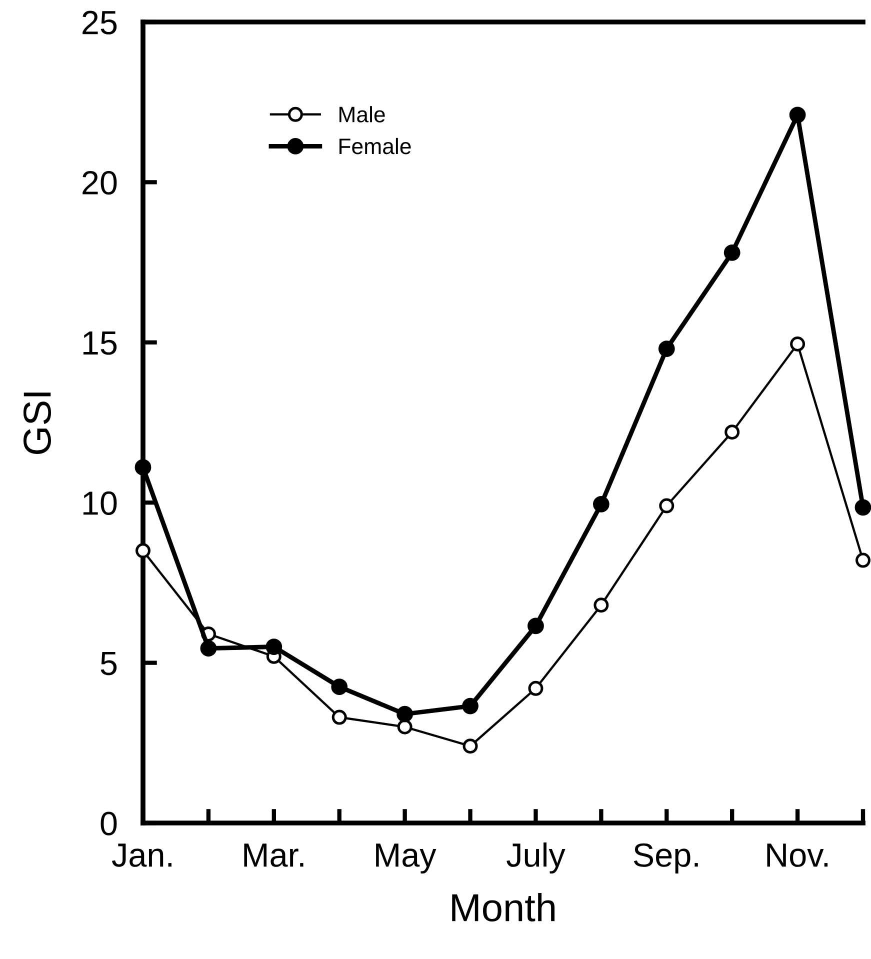  Describe the element at coordinates (108, 664) in the screenshot. I see `y-tick-label: 5` at that location.